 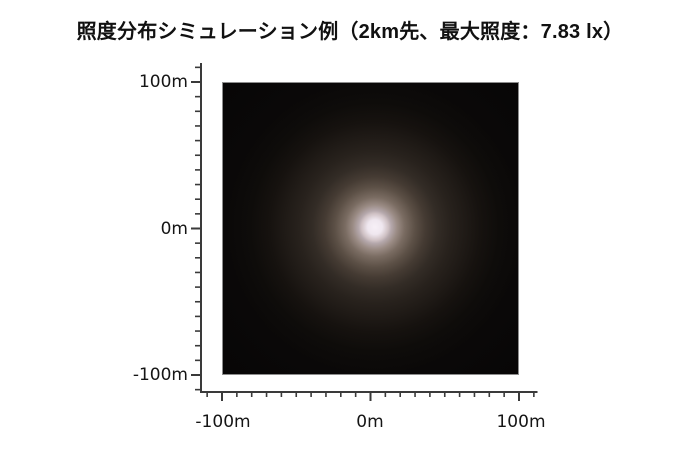 What do you see at coordinates (521, 422) in the screenshot?
I see `x-tick-label-100m: 100m` at bounding box center [521, 422].